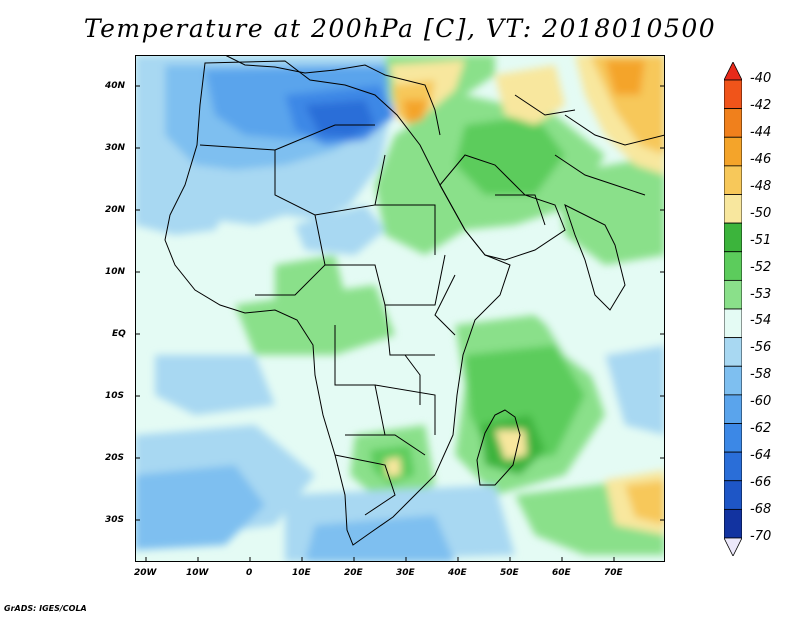  Describe the element at coordinates (761, 105) in the screenshot. I see `colorbar-label: -42` at that location.